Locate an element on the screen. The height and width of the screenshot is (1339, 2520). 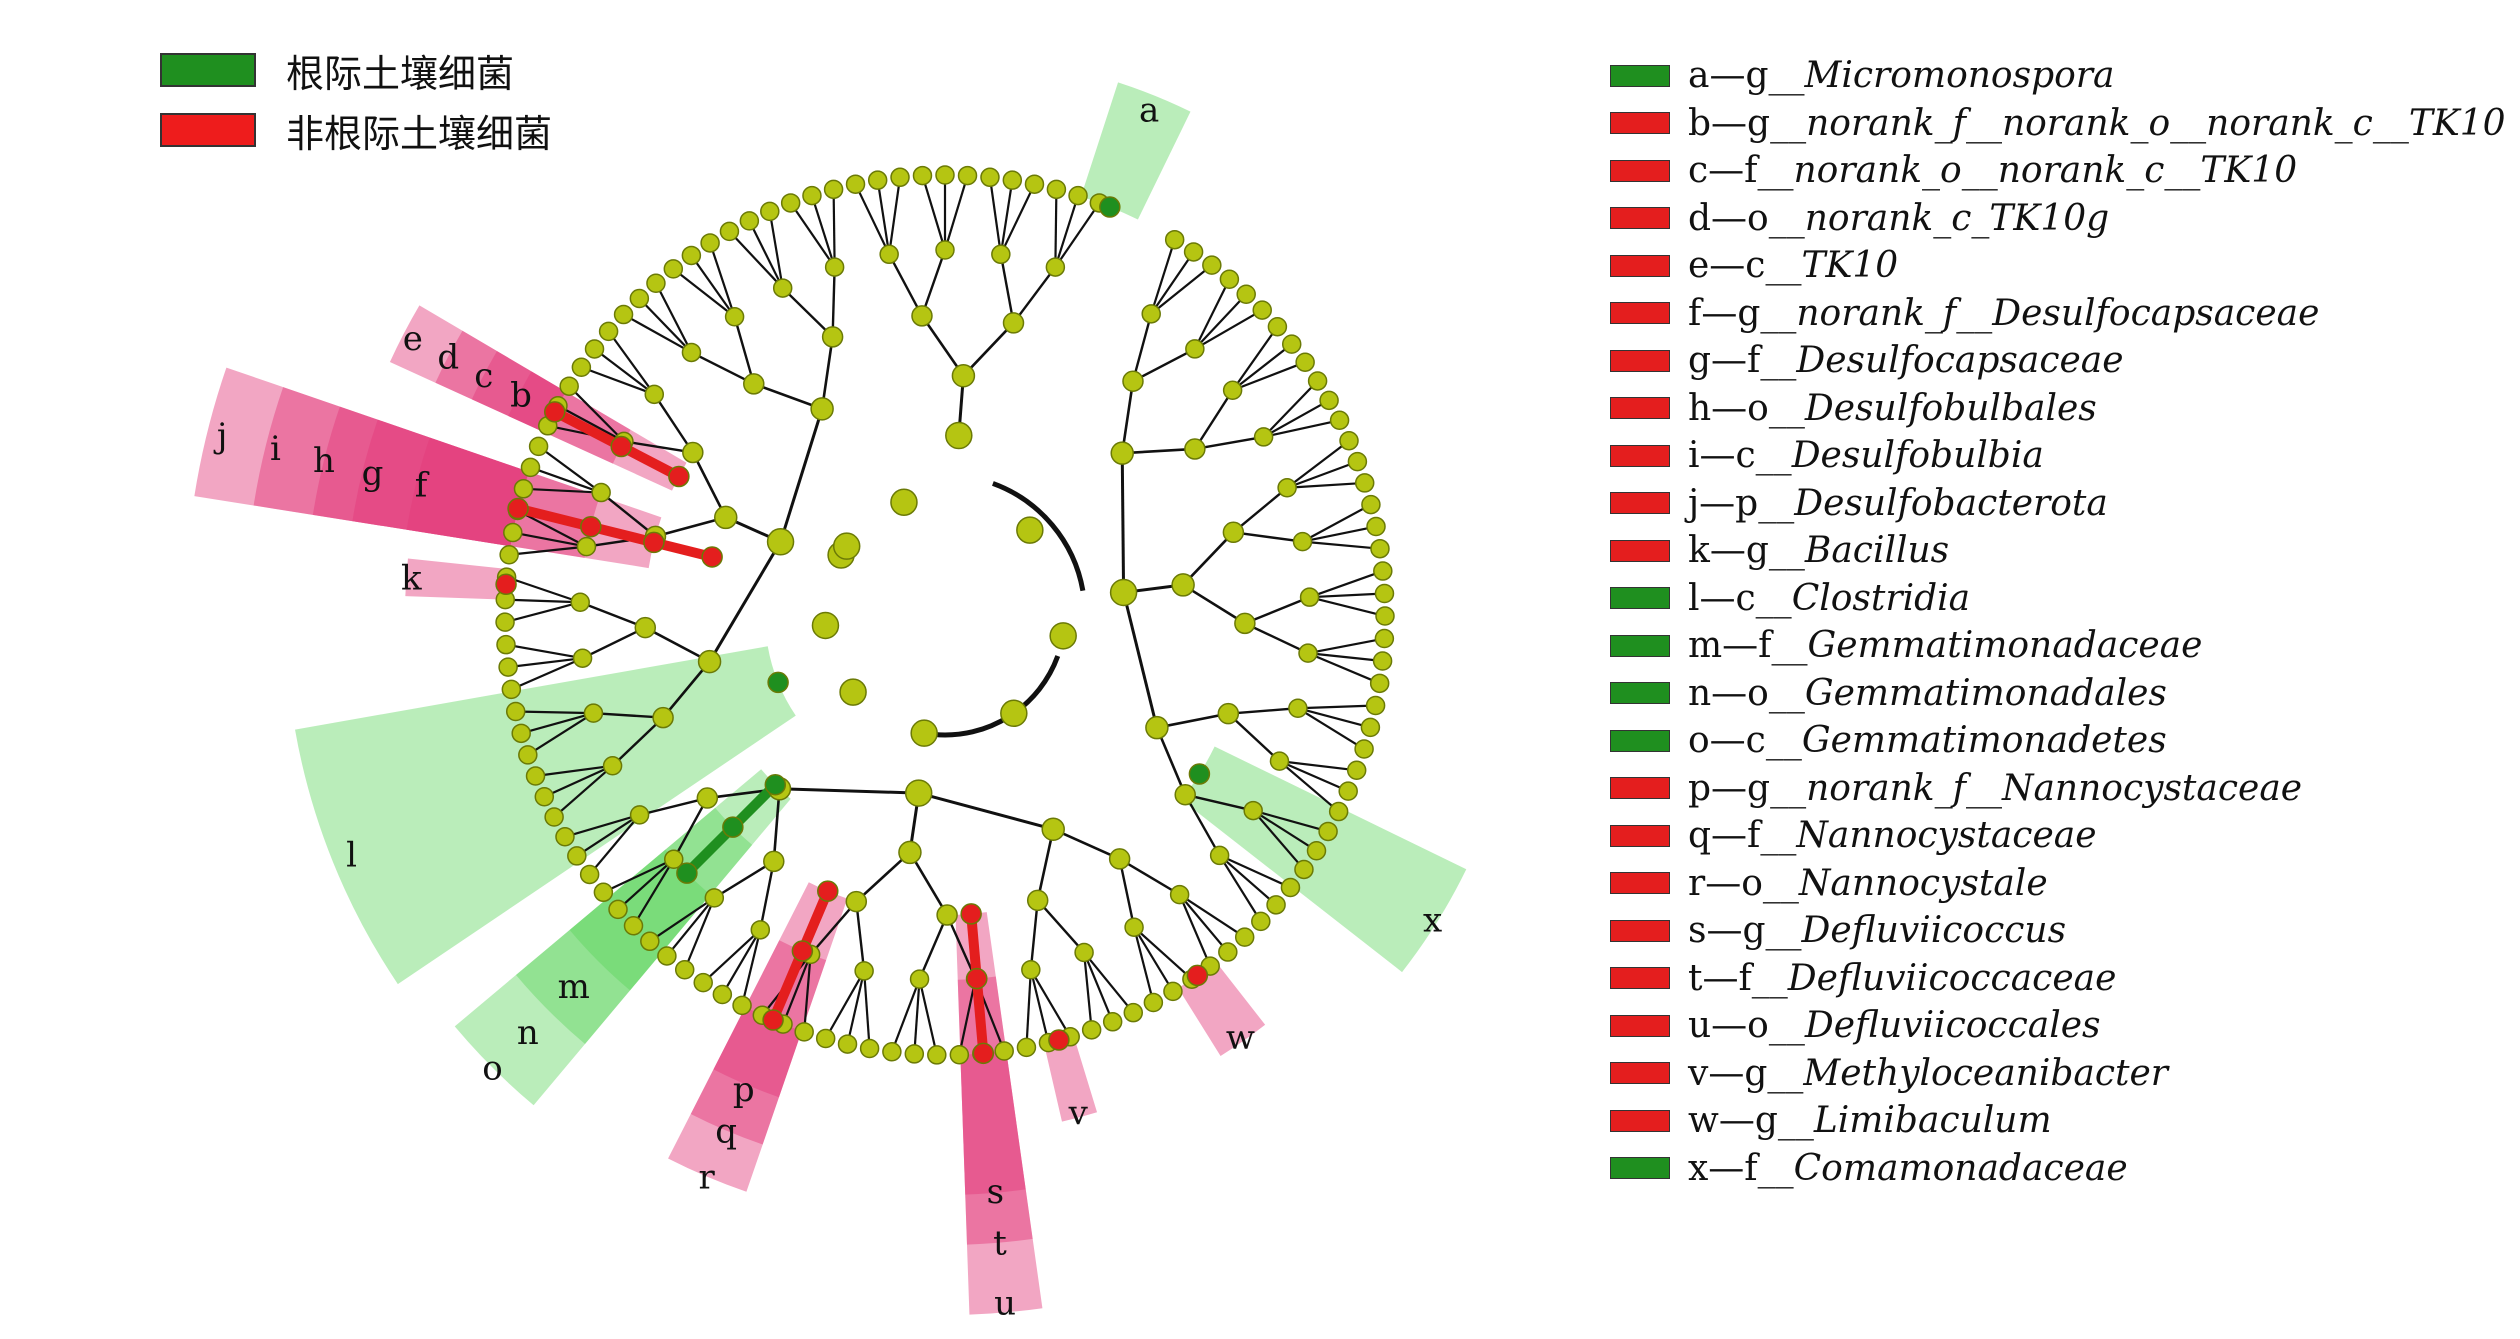
highlight-sector-h is located at coordinates (420, 476).